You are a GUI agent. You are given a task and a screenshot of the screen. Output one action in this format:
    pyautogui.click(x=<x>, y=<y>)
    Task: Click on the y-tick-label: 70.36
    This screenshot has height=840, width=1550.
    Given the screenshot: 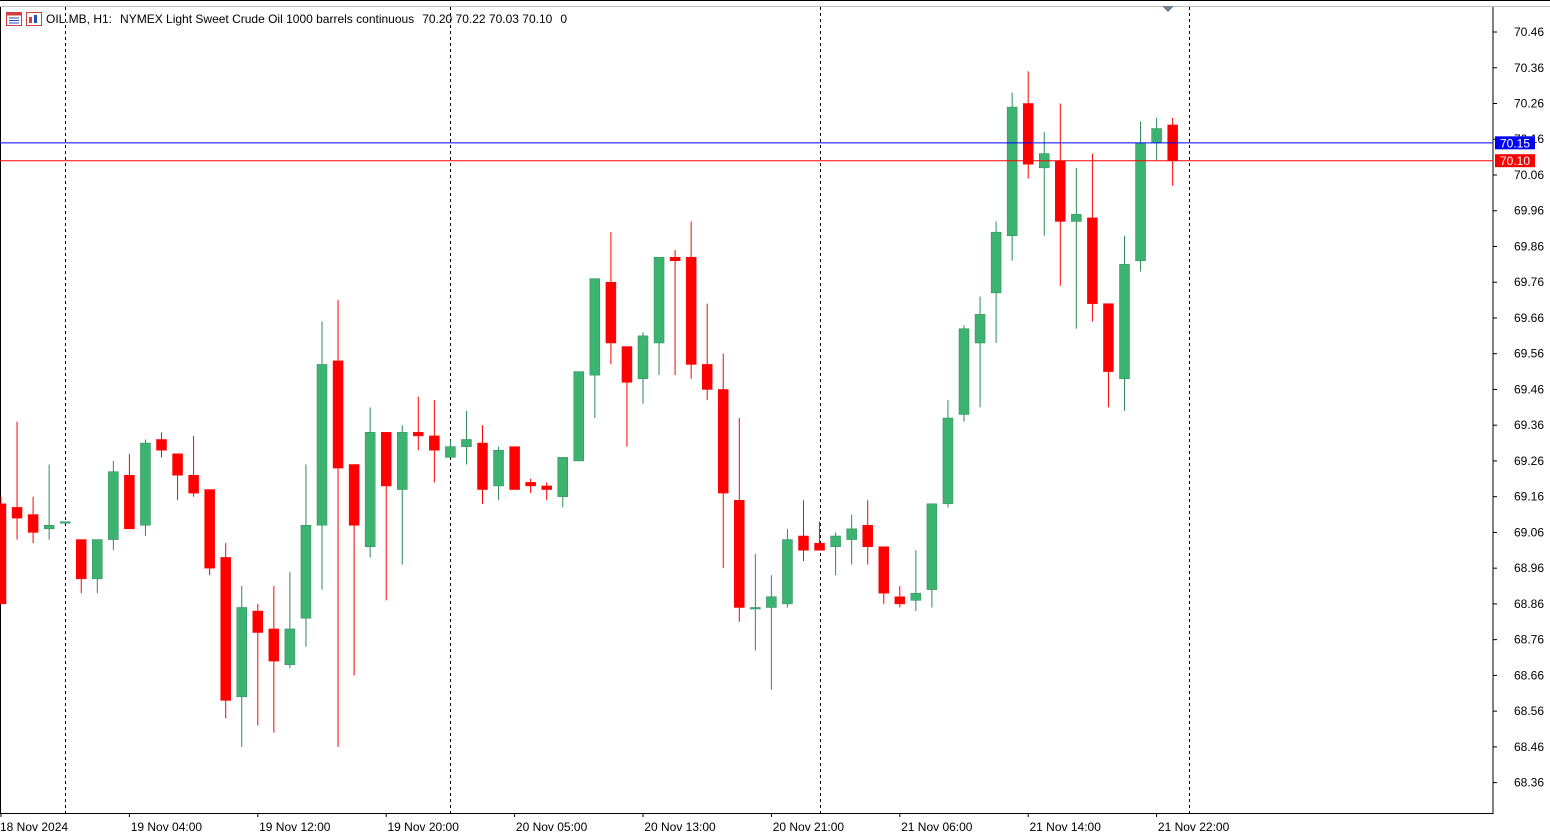 What is the action you would take?
    pyautogui.click(x=1529, y=68)
    